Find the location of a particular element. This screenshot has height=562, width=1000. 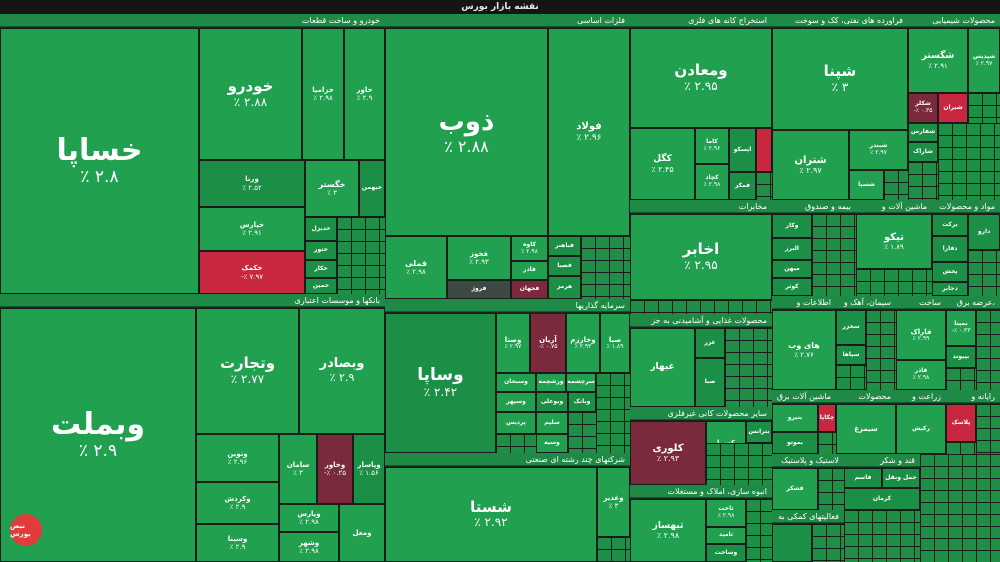

tile-shespa: شسپا is located at coordinates (866, 185).